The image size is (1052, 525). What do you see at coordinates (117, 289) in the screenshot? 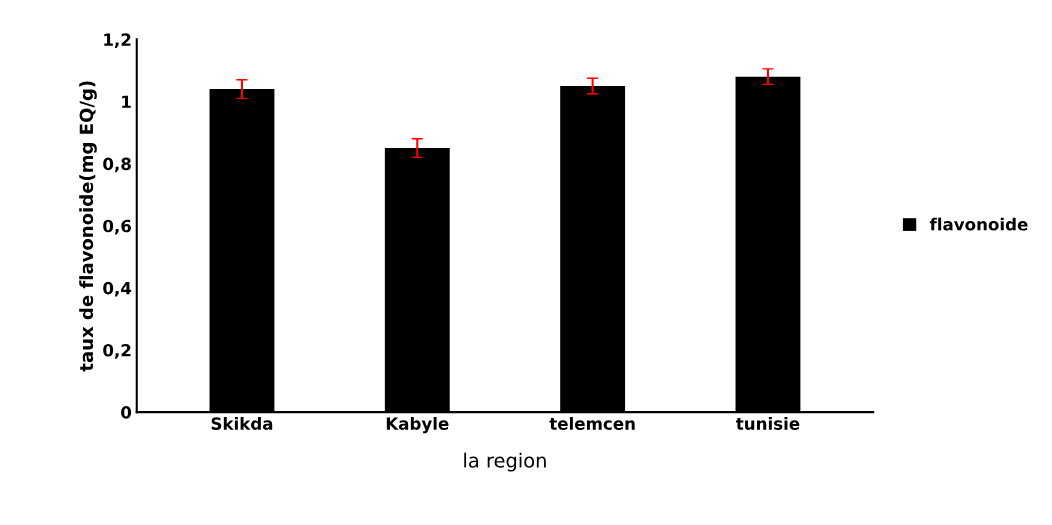
I see `y-tick-label: 0,4` at bounding box center [117, 289].